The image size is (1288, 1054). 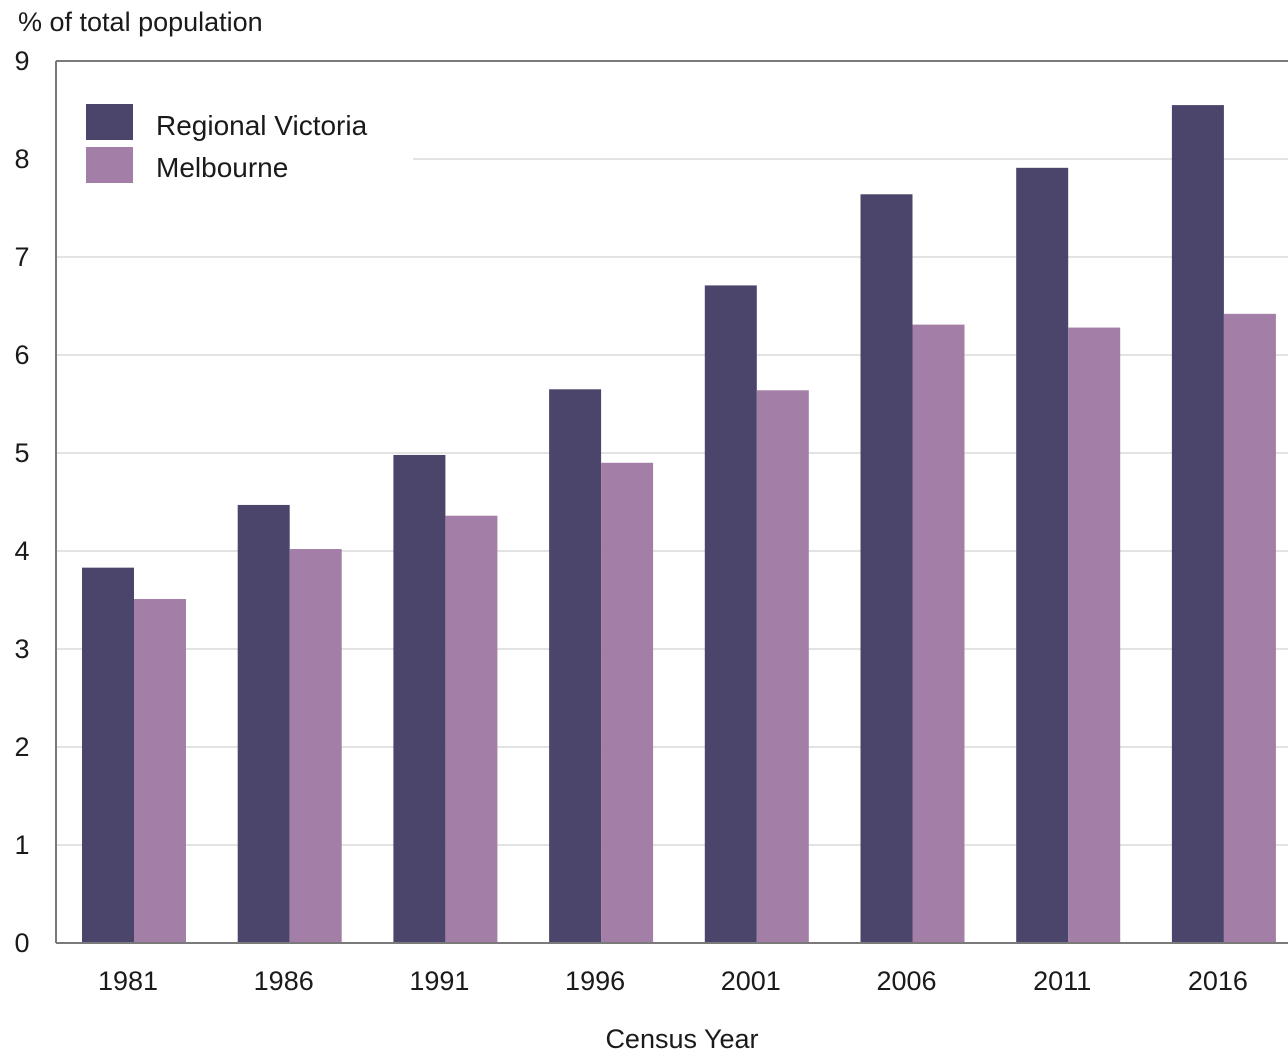 What do you see at coordinates (21, 61) in the screenshot?
I see `y-tick-label: 9` at bounding box center [21, 61].